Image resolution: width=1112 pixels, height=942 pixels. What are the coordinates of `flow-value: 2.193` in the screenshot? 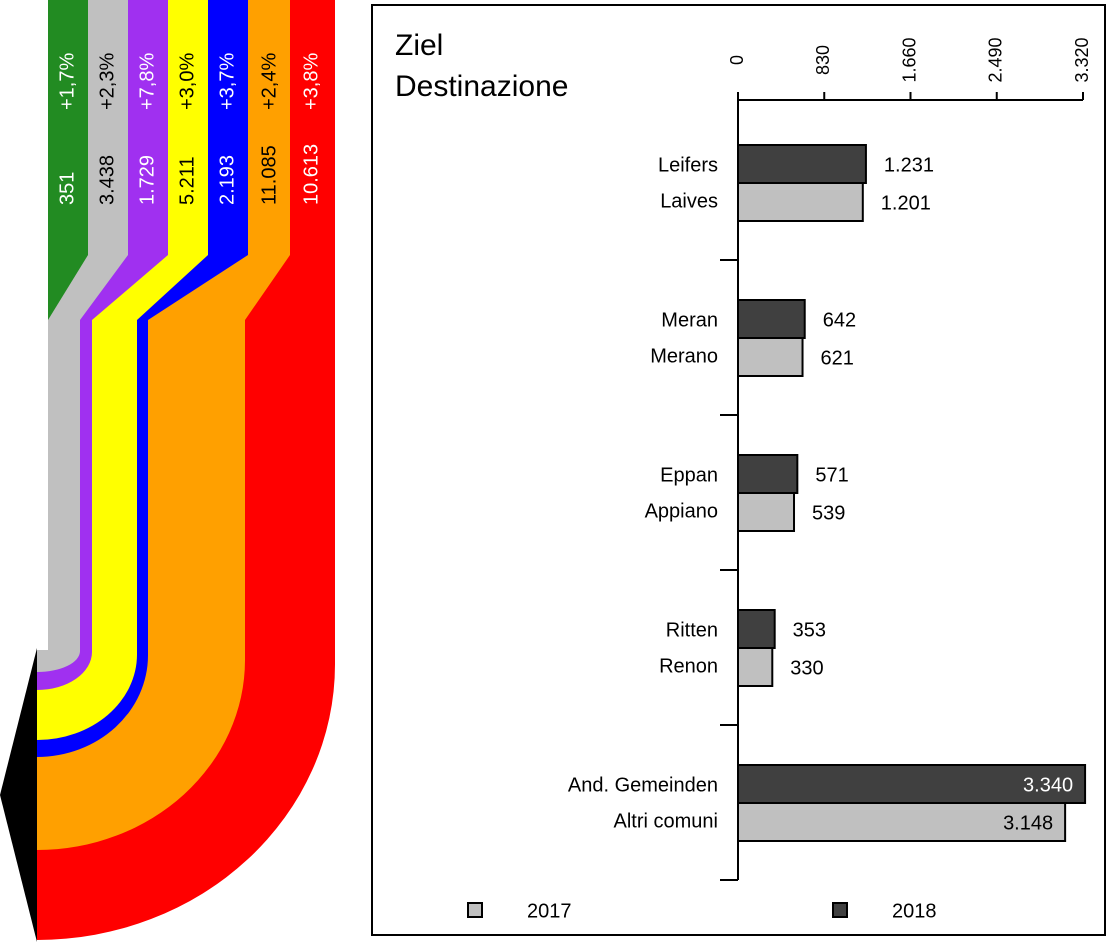 It's located at (227, 180).